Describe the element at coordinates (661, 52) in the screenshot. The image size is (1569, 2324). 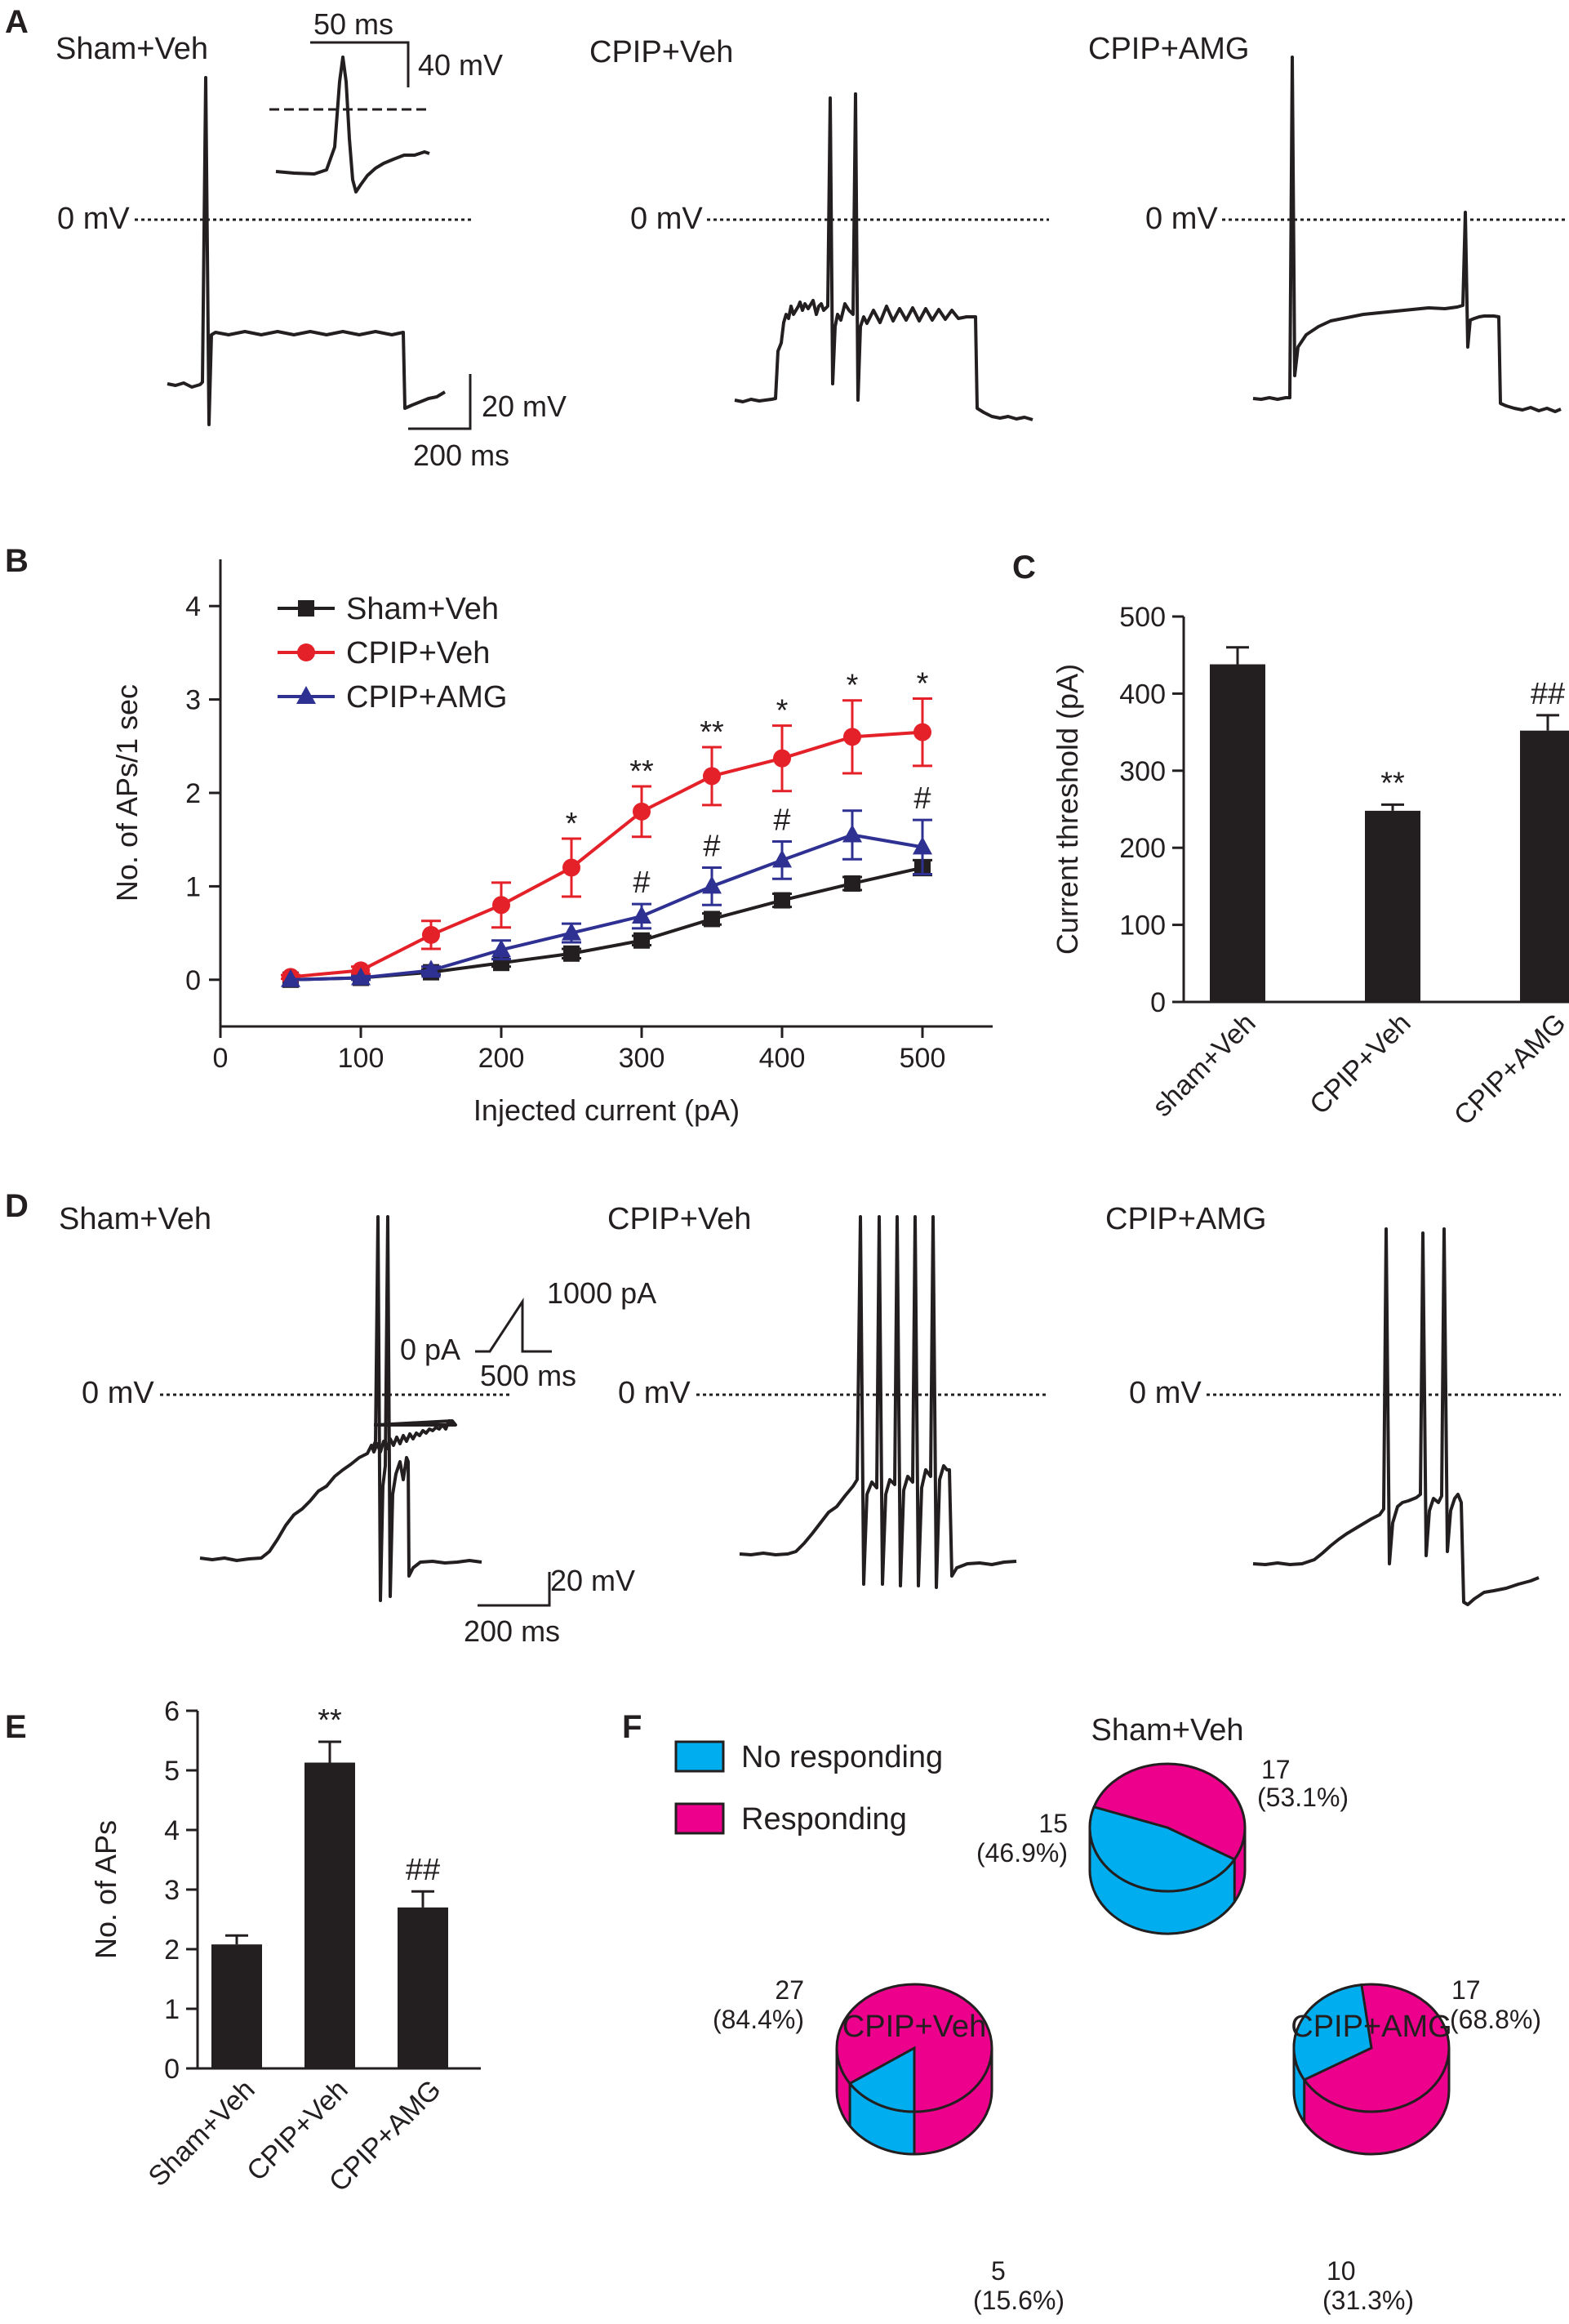
I see `panel-a-title-cpip: CPIP+Veh` at that location.